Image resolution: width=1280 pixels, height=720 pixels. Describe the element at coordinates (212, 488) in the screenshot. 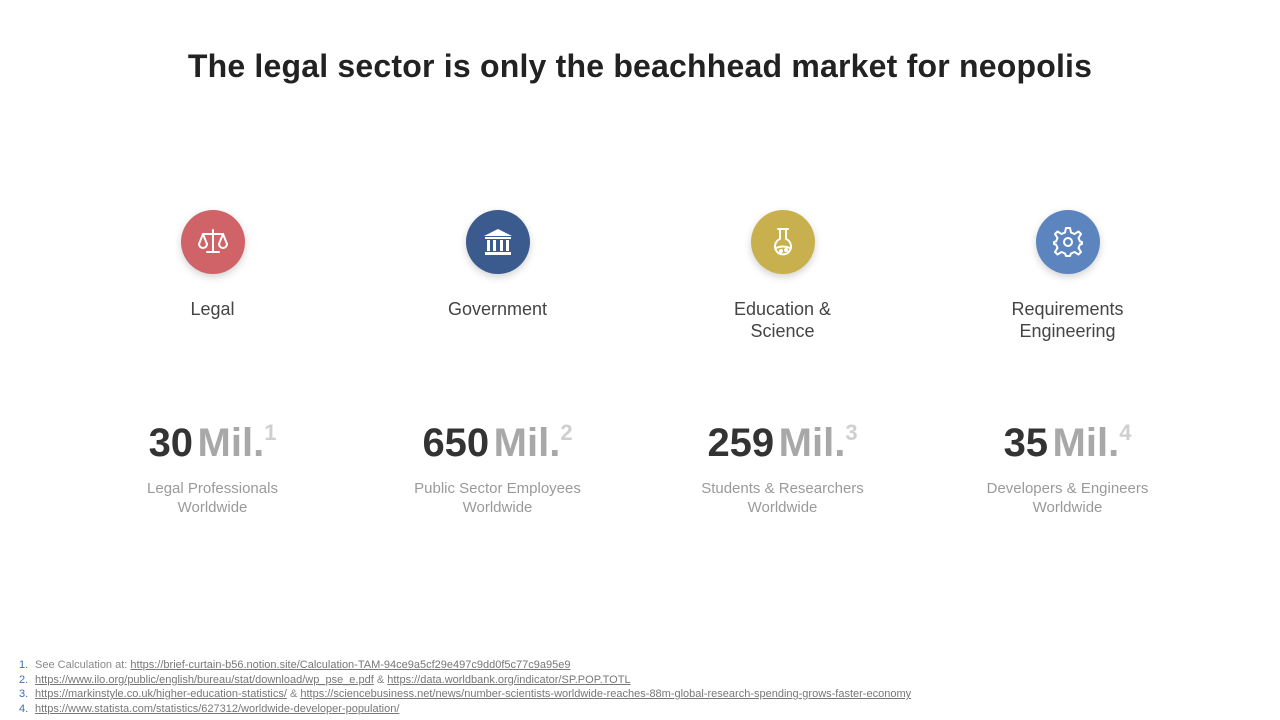

I see `desc-line: Legal Professionals` at that location.